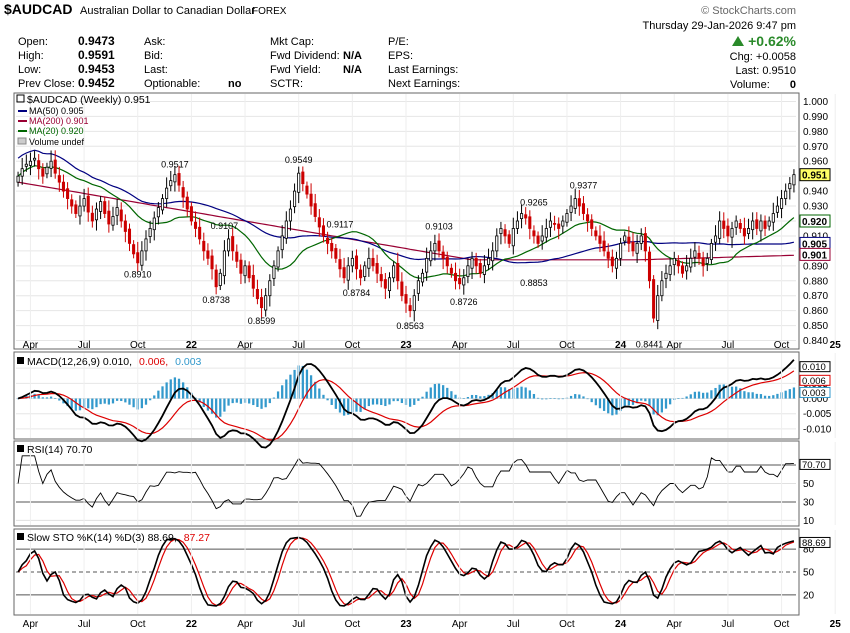  What do you see at coordinates (765, 71) in the screenshot?
I see `last-price: Last: 0.9510` at bounding box center [765, 71].